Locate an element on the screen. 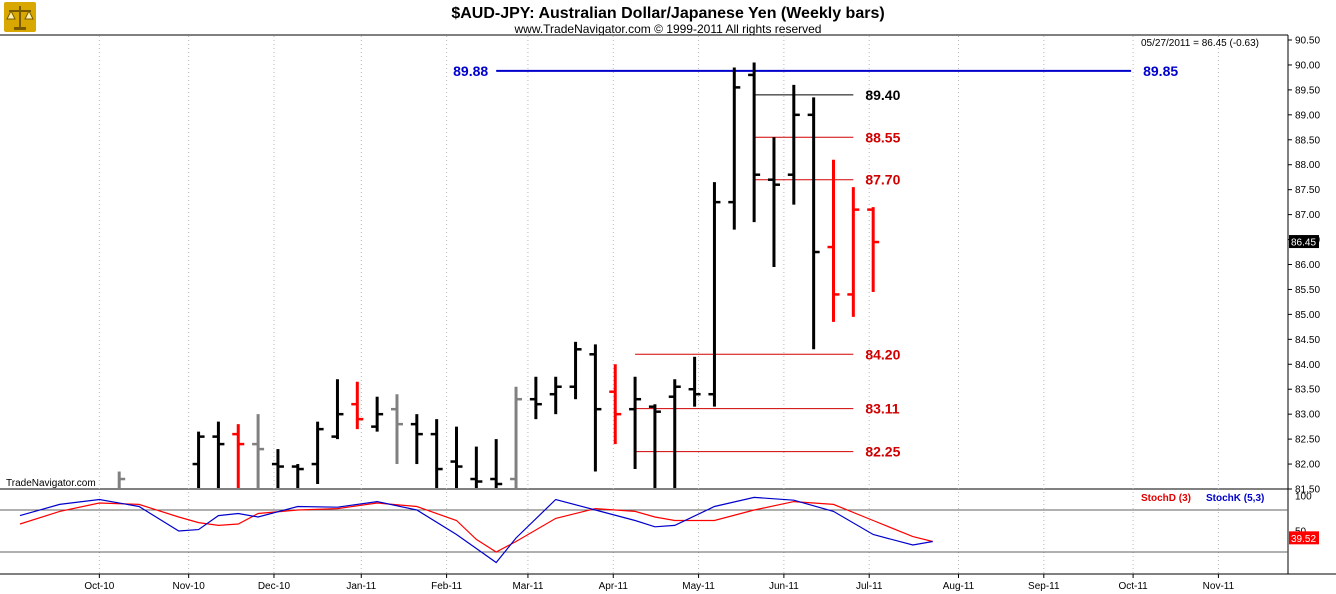 The height and width of the screenshot is (594, 1336). legend-stochd: StochD (3) is located at coordinates (1166, 498).